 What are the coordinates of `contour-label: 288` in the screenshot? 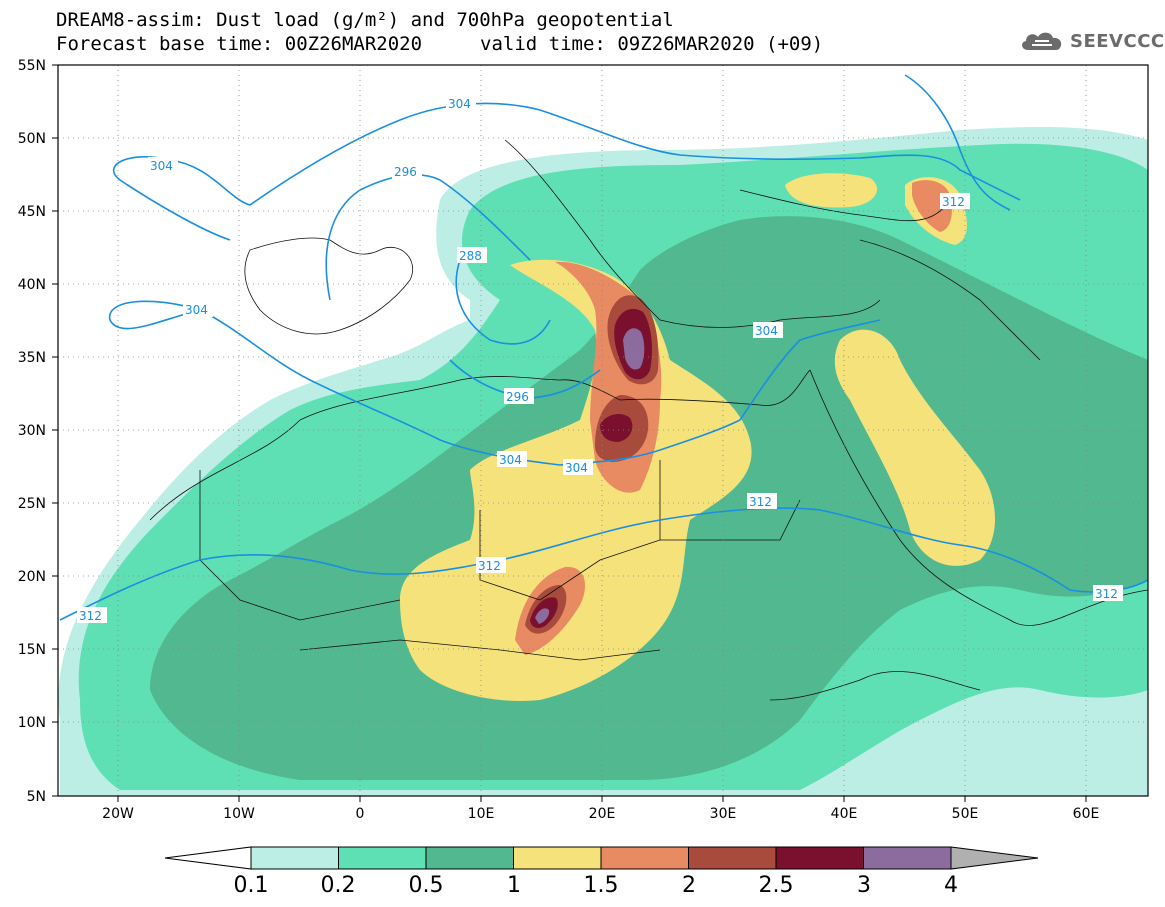 It's located at (470, 256).